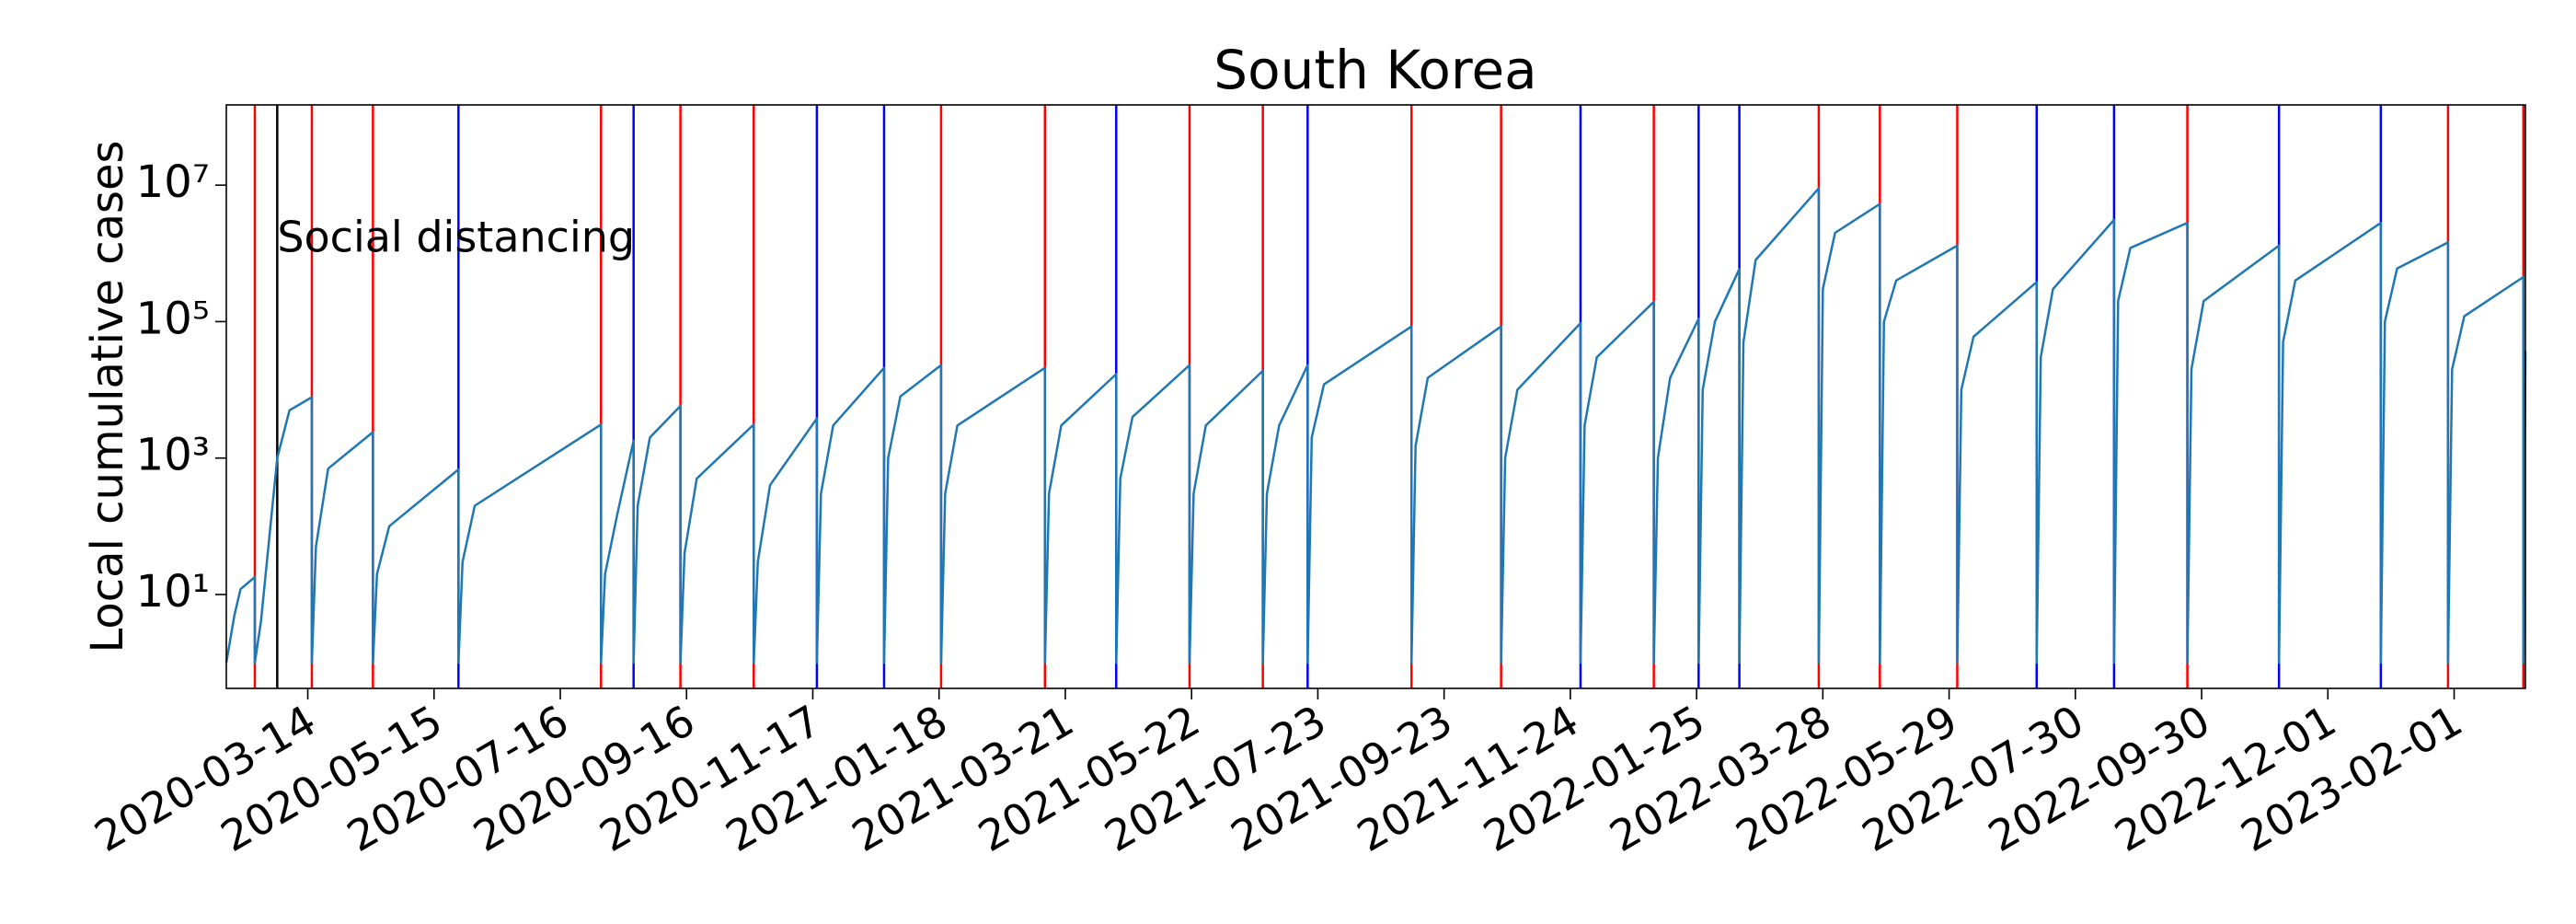 The width and height of the screenshot is (2576, 924). What do you see at coordinates (173, 455) in the screenshot?
I see `y-tick-label: 10³` at bounding box center [173, 455].